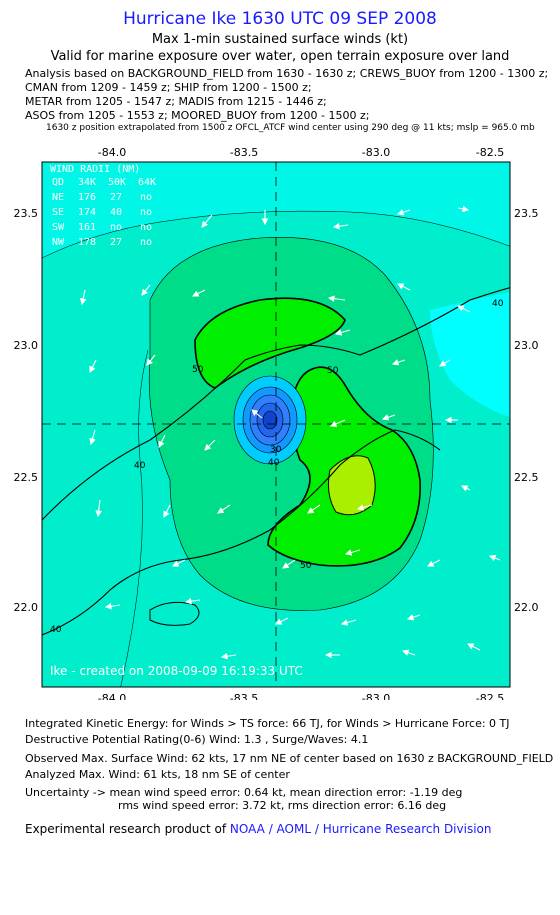  Describe the element at coordinates (58, 242) in the screenshot. I see `radii-cell: NW` at that location.